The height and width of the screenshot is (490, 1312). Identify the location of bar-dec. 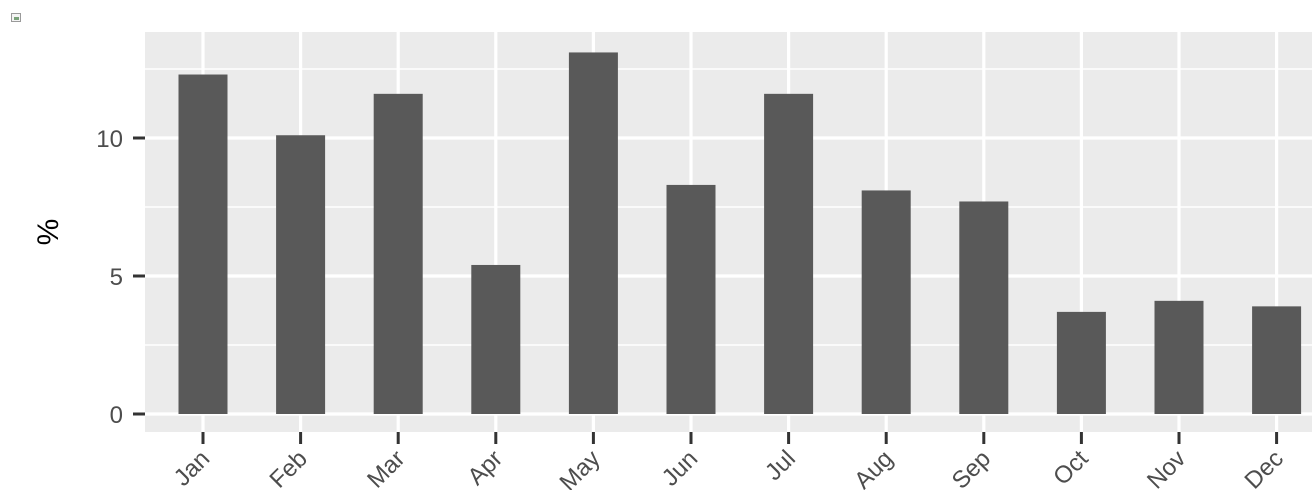
(1276, 360).